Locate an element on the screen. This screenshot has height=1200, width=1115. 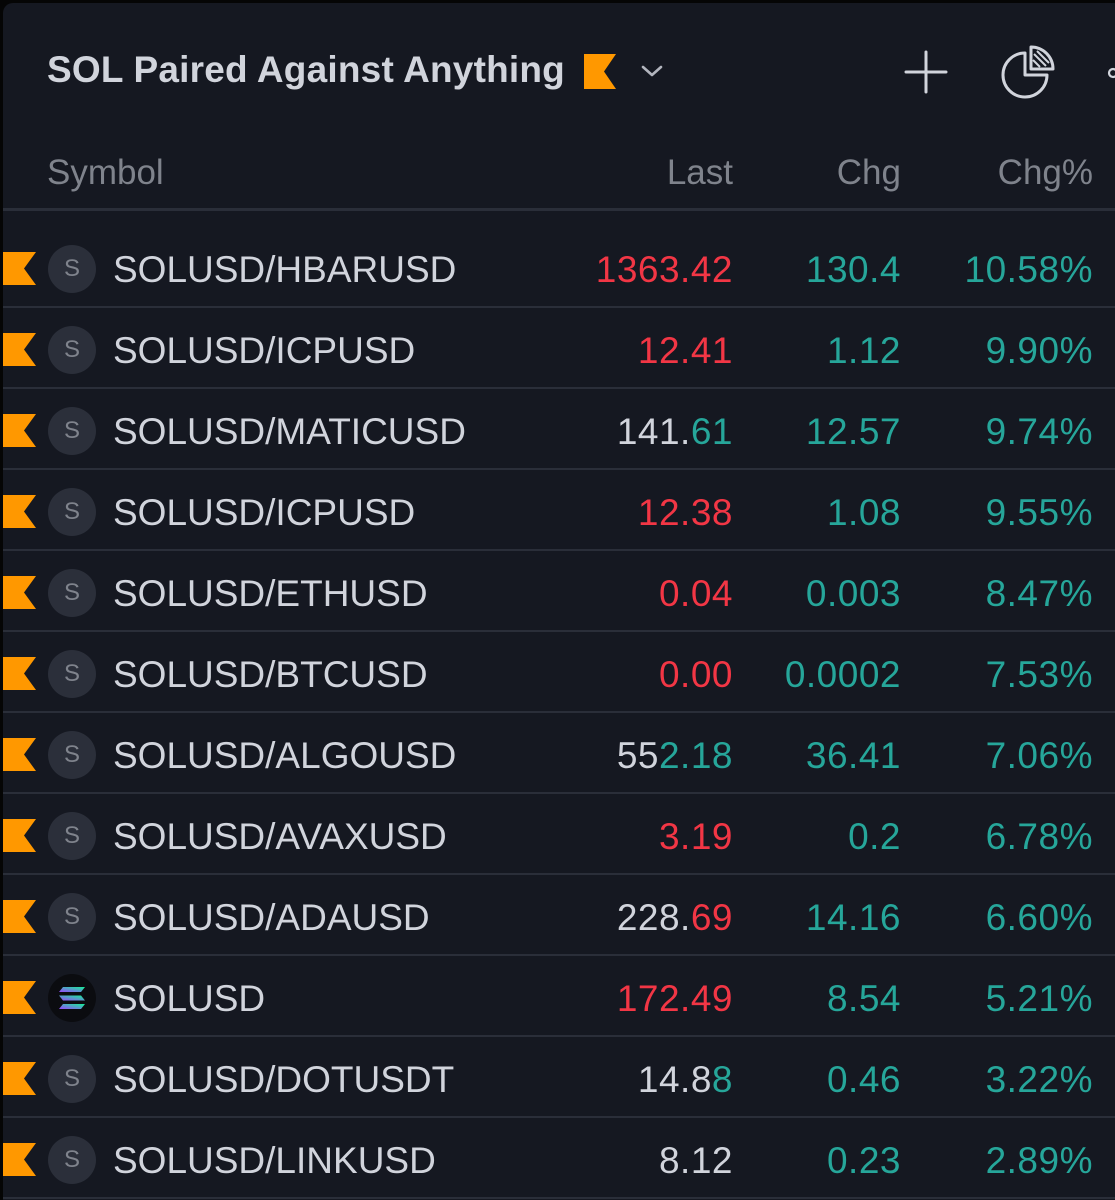
last-price-changed: 172.49 is located at coordinates (674, 998).